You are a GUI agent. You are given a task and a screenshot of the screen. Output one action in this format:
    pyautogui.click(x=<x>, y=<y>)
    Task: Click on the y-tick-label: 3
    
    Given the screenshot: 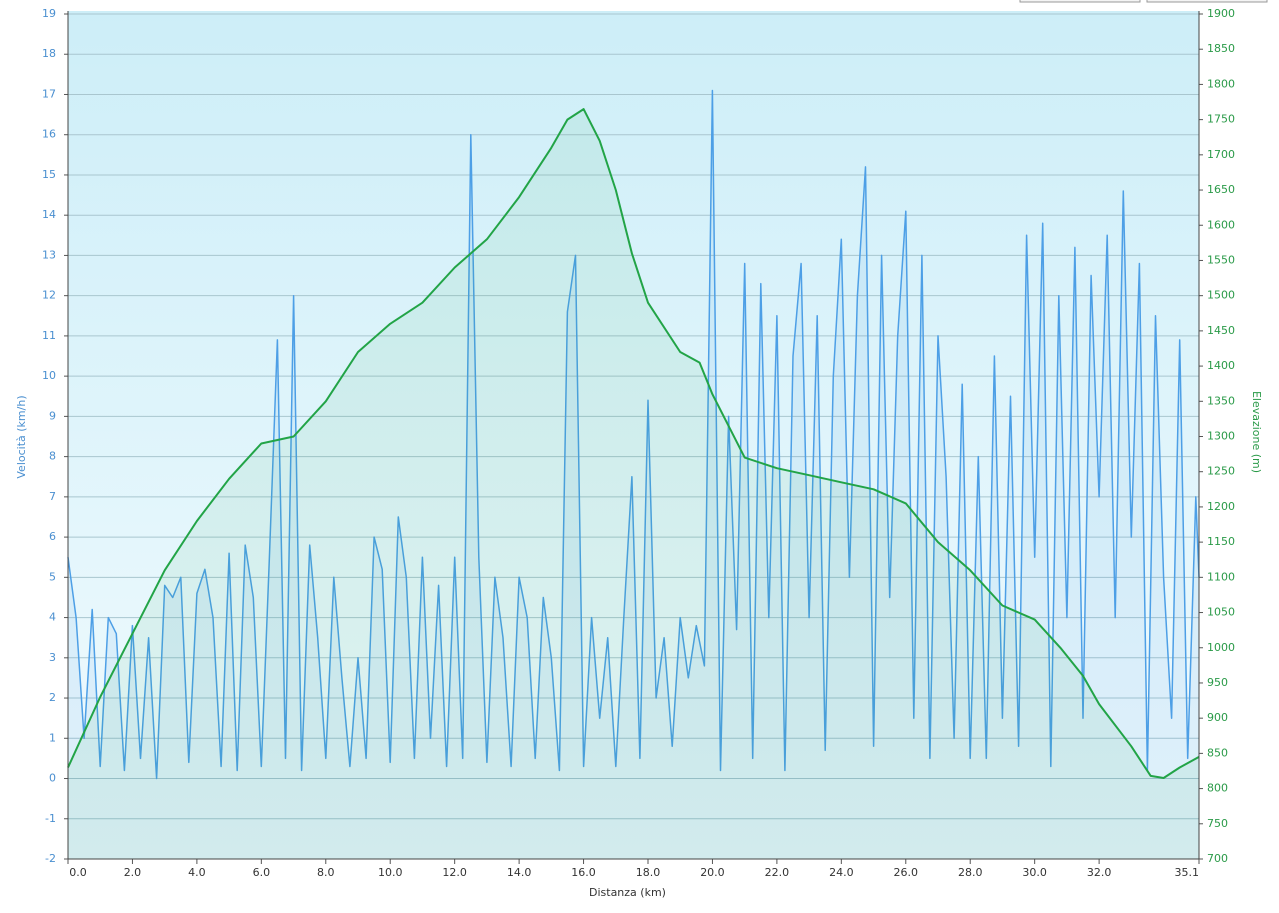 What is the action you would take?
    pyautogui.click(x=52, y=657)
    